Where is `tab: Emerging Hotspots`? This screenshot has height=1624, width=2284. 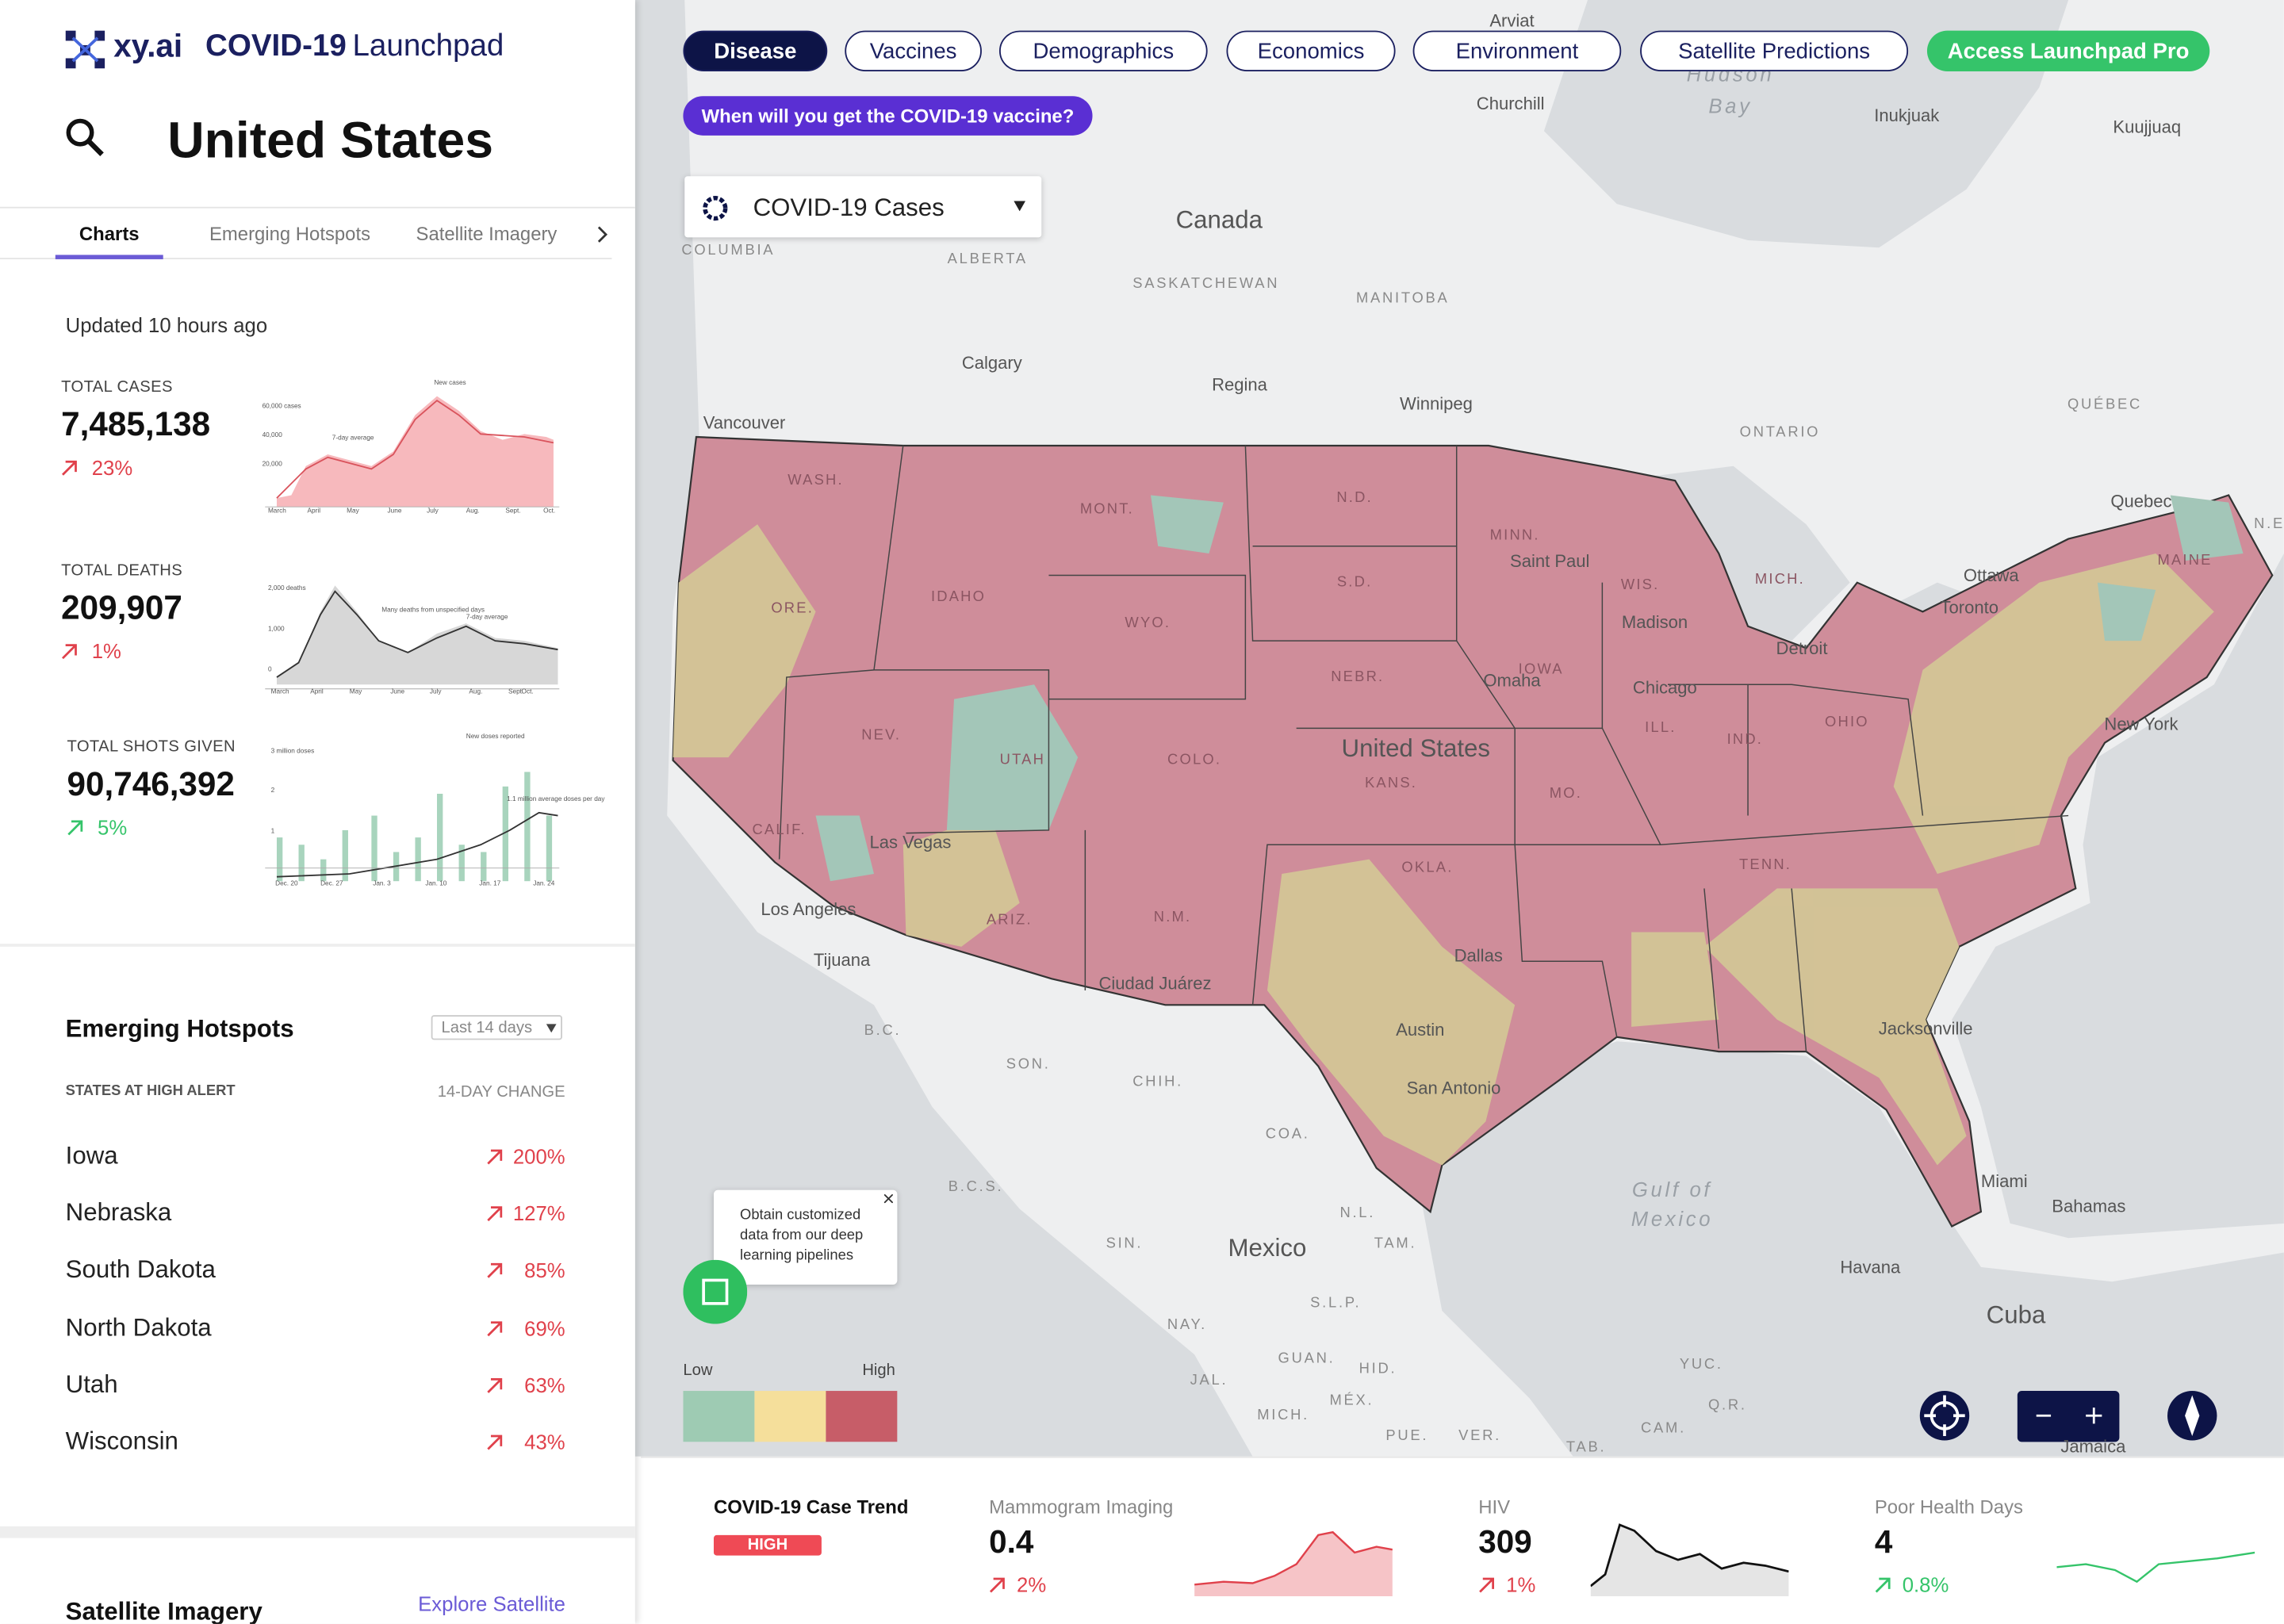
tab: Emerging Hotspots is located at coordinates (290, 234).